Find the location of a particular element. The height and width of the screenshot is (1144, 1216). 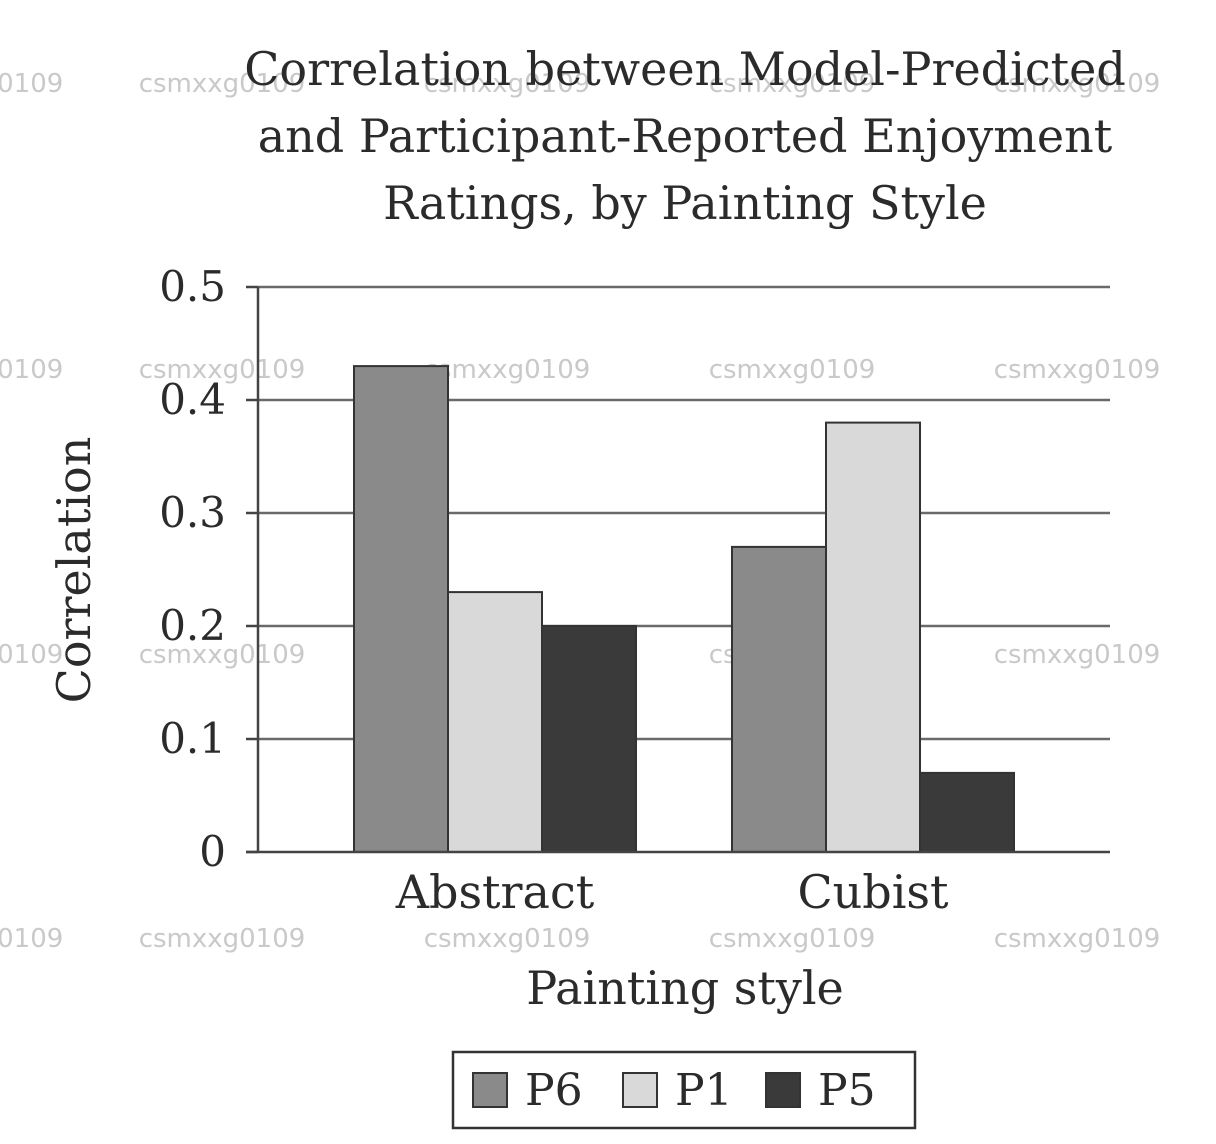

legend-label: P1 is located at coordinates (704, 1090).